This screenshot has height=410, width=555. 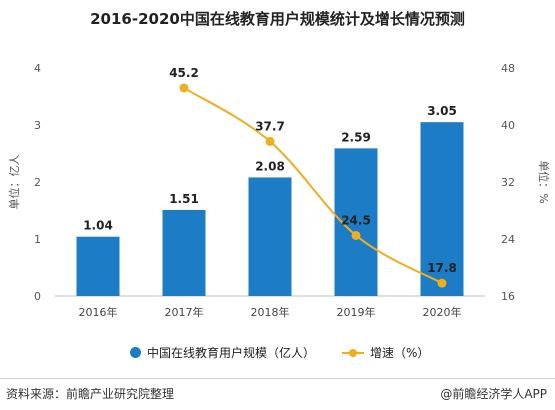 I want to click on x-tick-label: 2018年, so click(x=270, y=312).